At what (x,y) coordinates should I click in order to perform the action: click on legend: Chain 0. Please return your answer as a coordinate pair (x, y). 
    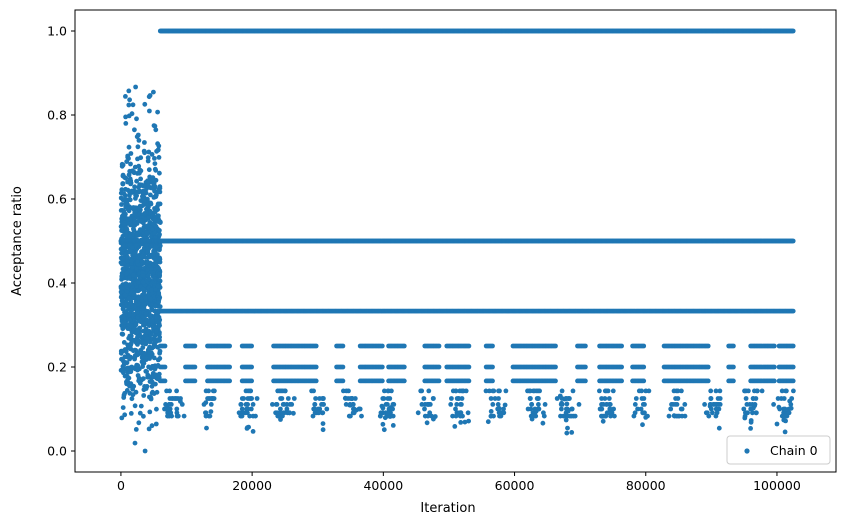
    Looking at the image, I should click on (778, 450).